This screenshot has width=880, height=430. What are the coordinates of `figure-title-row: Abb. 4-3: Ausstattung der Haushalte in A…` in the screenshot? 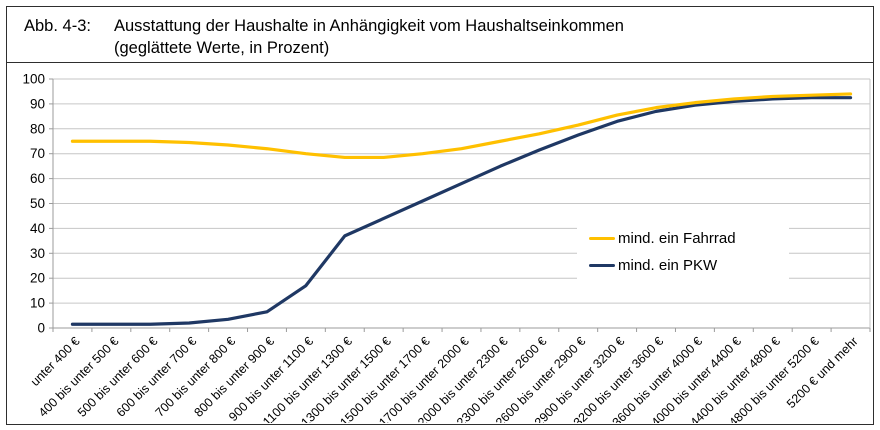 It's located at (440, 35).